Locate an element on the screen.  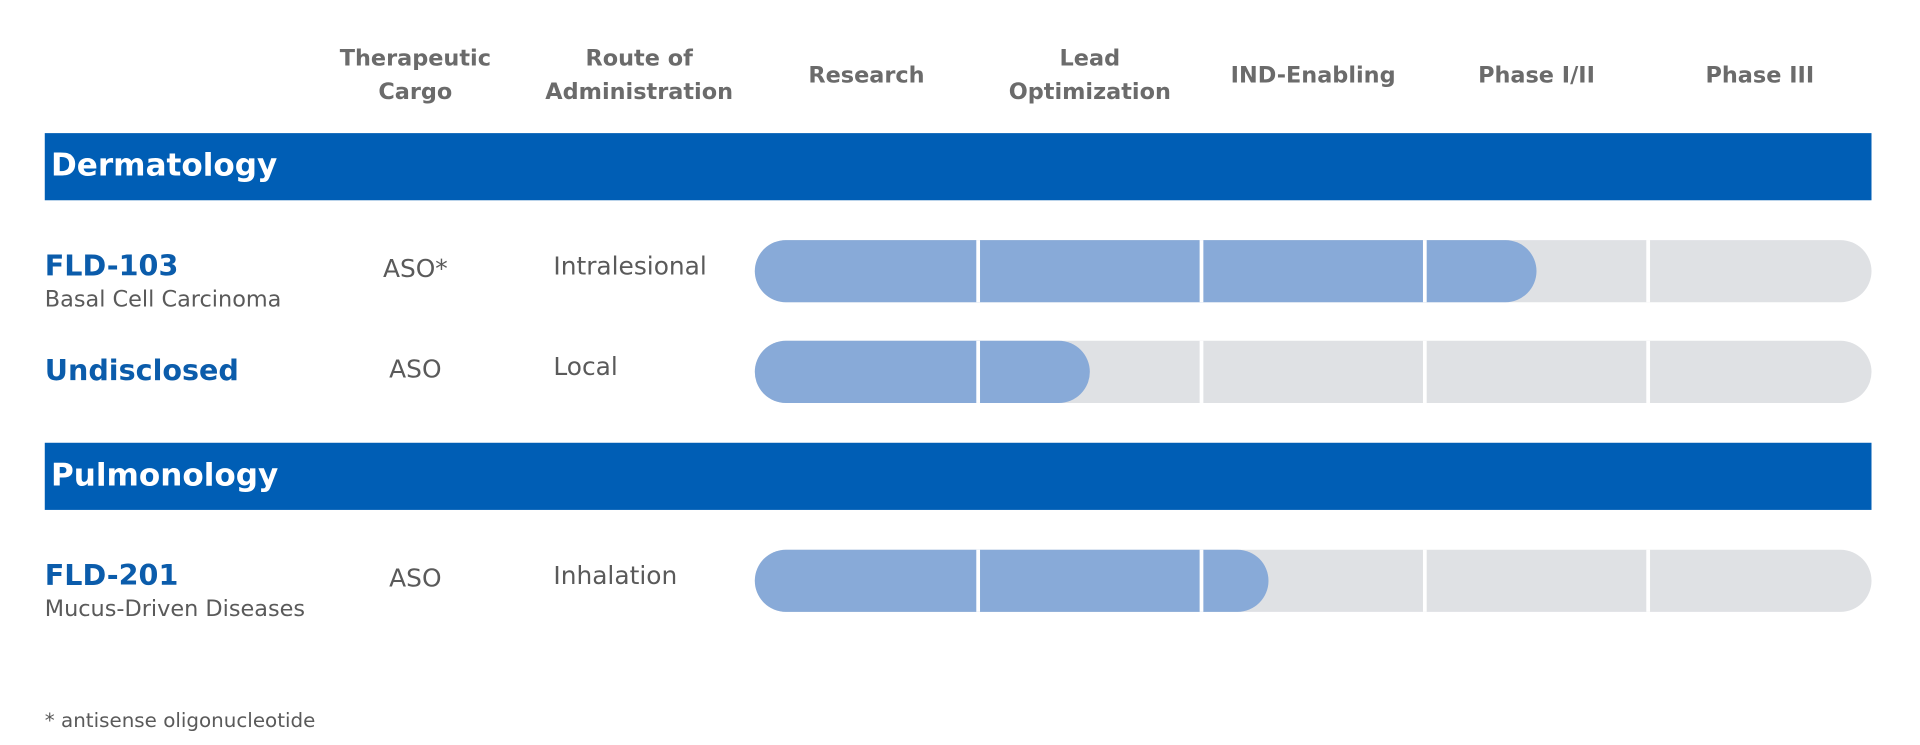
cargo: ASO* is located at coordinates (415, 268).